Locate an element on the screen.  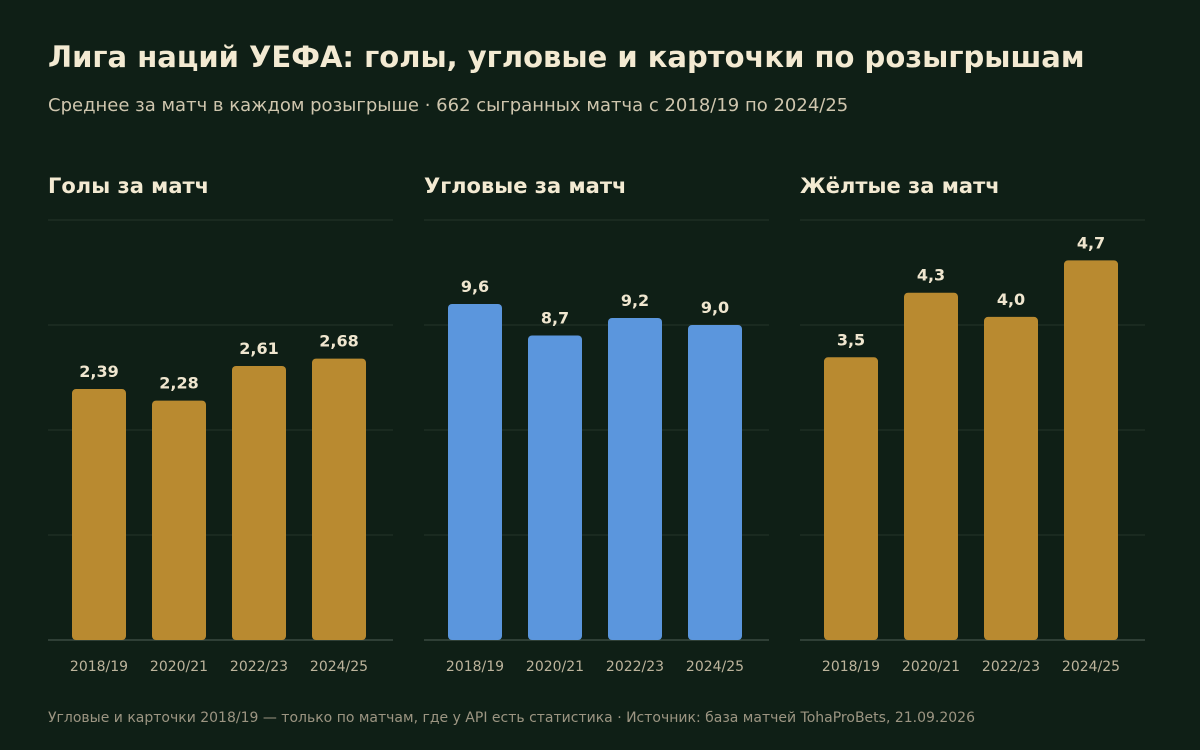
yellow-cards-chart-title: Жёлтые за матч is located at coordinates (900, 186).